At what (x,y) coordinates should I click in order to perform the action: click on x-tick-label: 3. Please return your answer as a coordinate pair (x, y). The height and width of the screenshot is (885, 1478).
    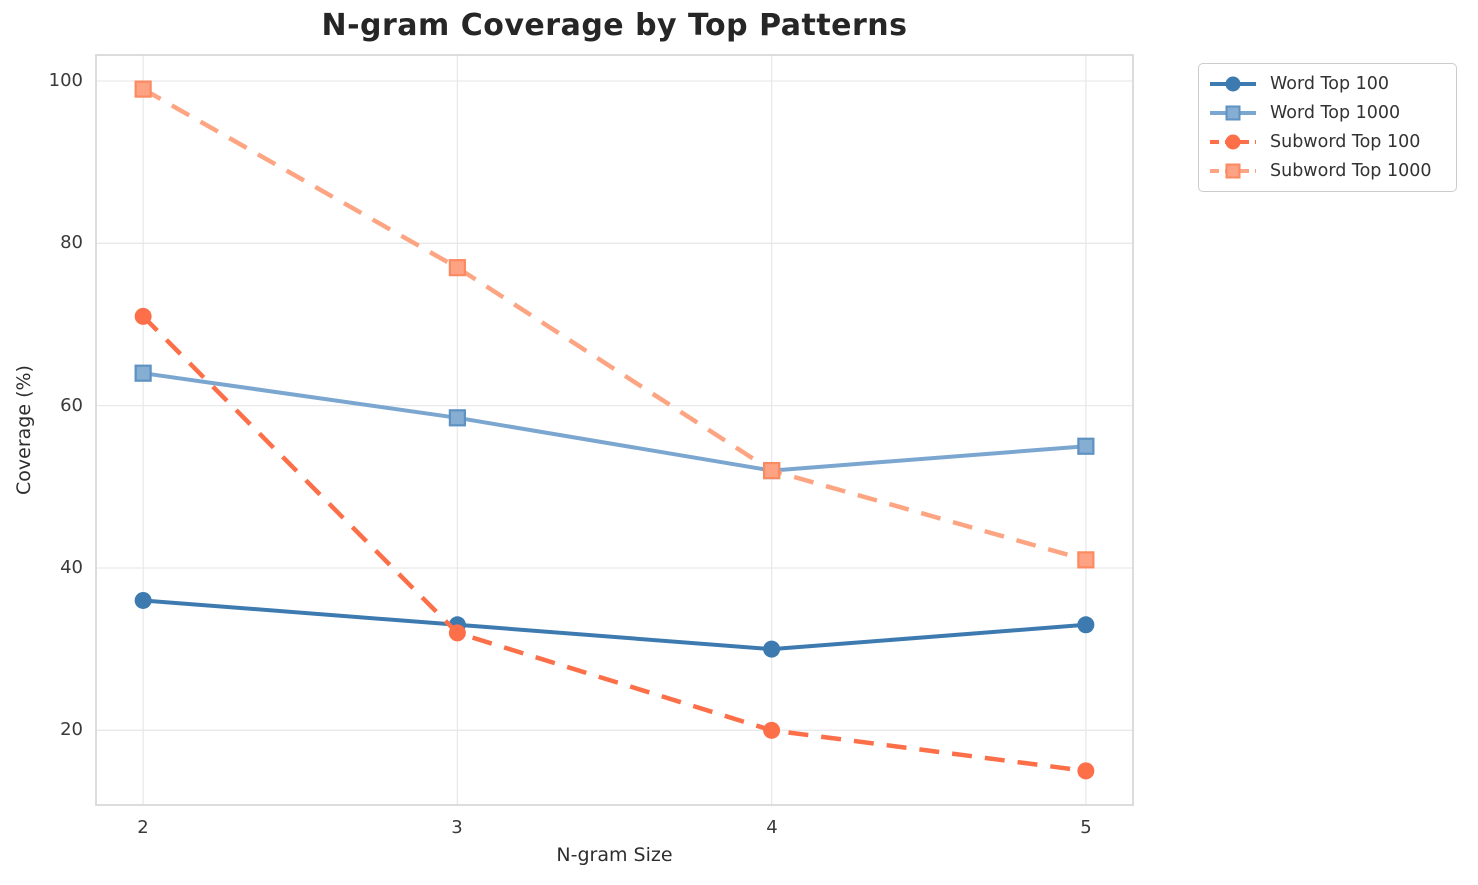
    Looking at the image, I should click on (457, 827).